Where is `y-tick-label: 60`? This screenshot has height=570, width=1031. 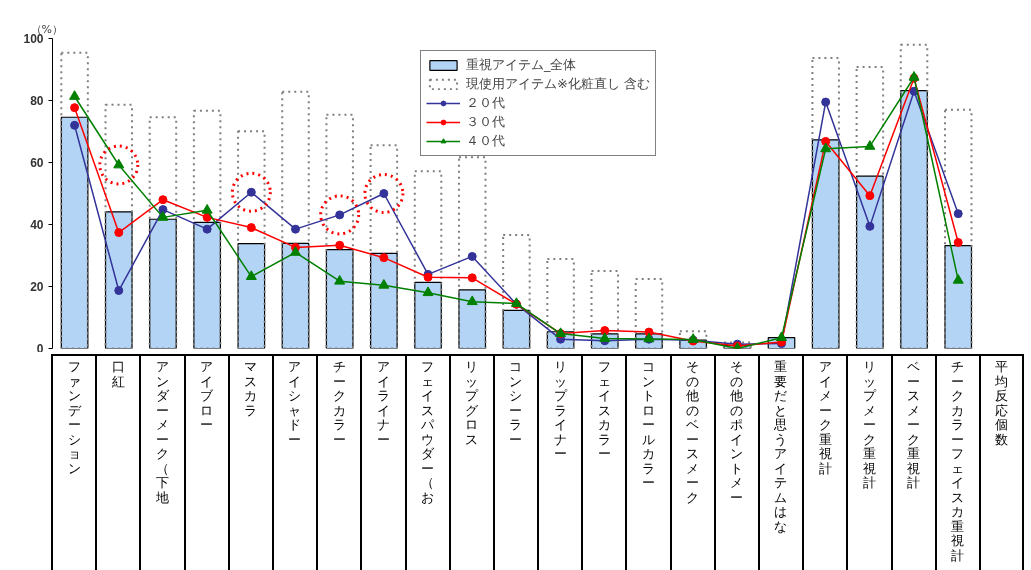
y-tick-label: 60 is located at coordinates (37, 163).